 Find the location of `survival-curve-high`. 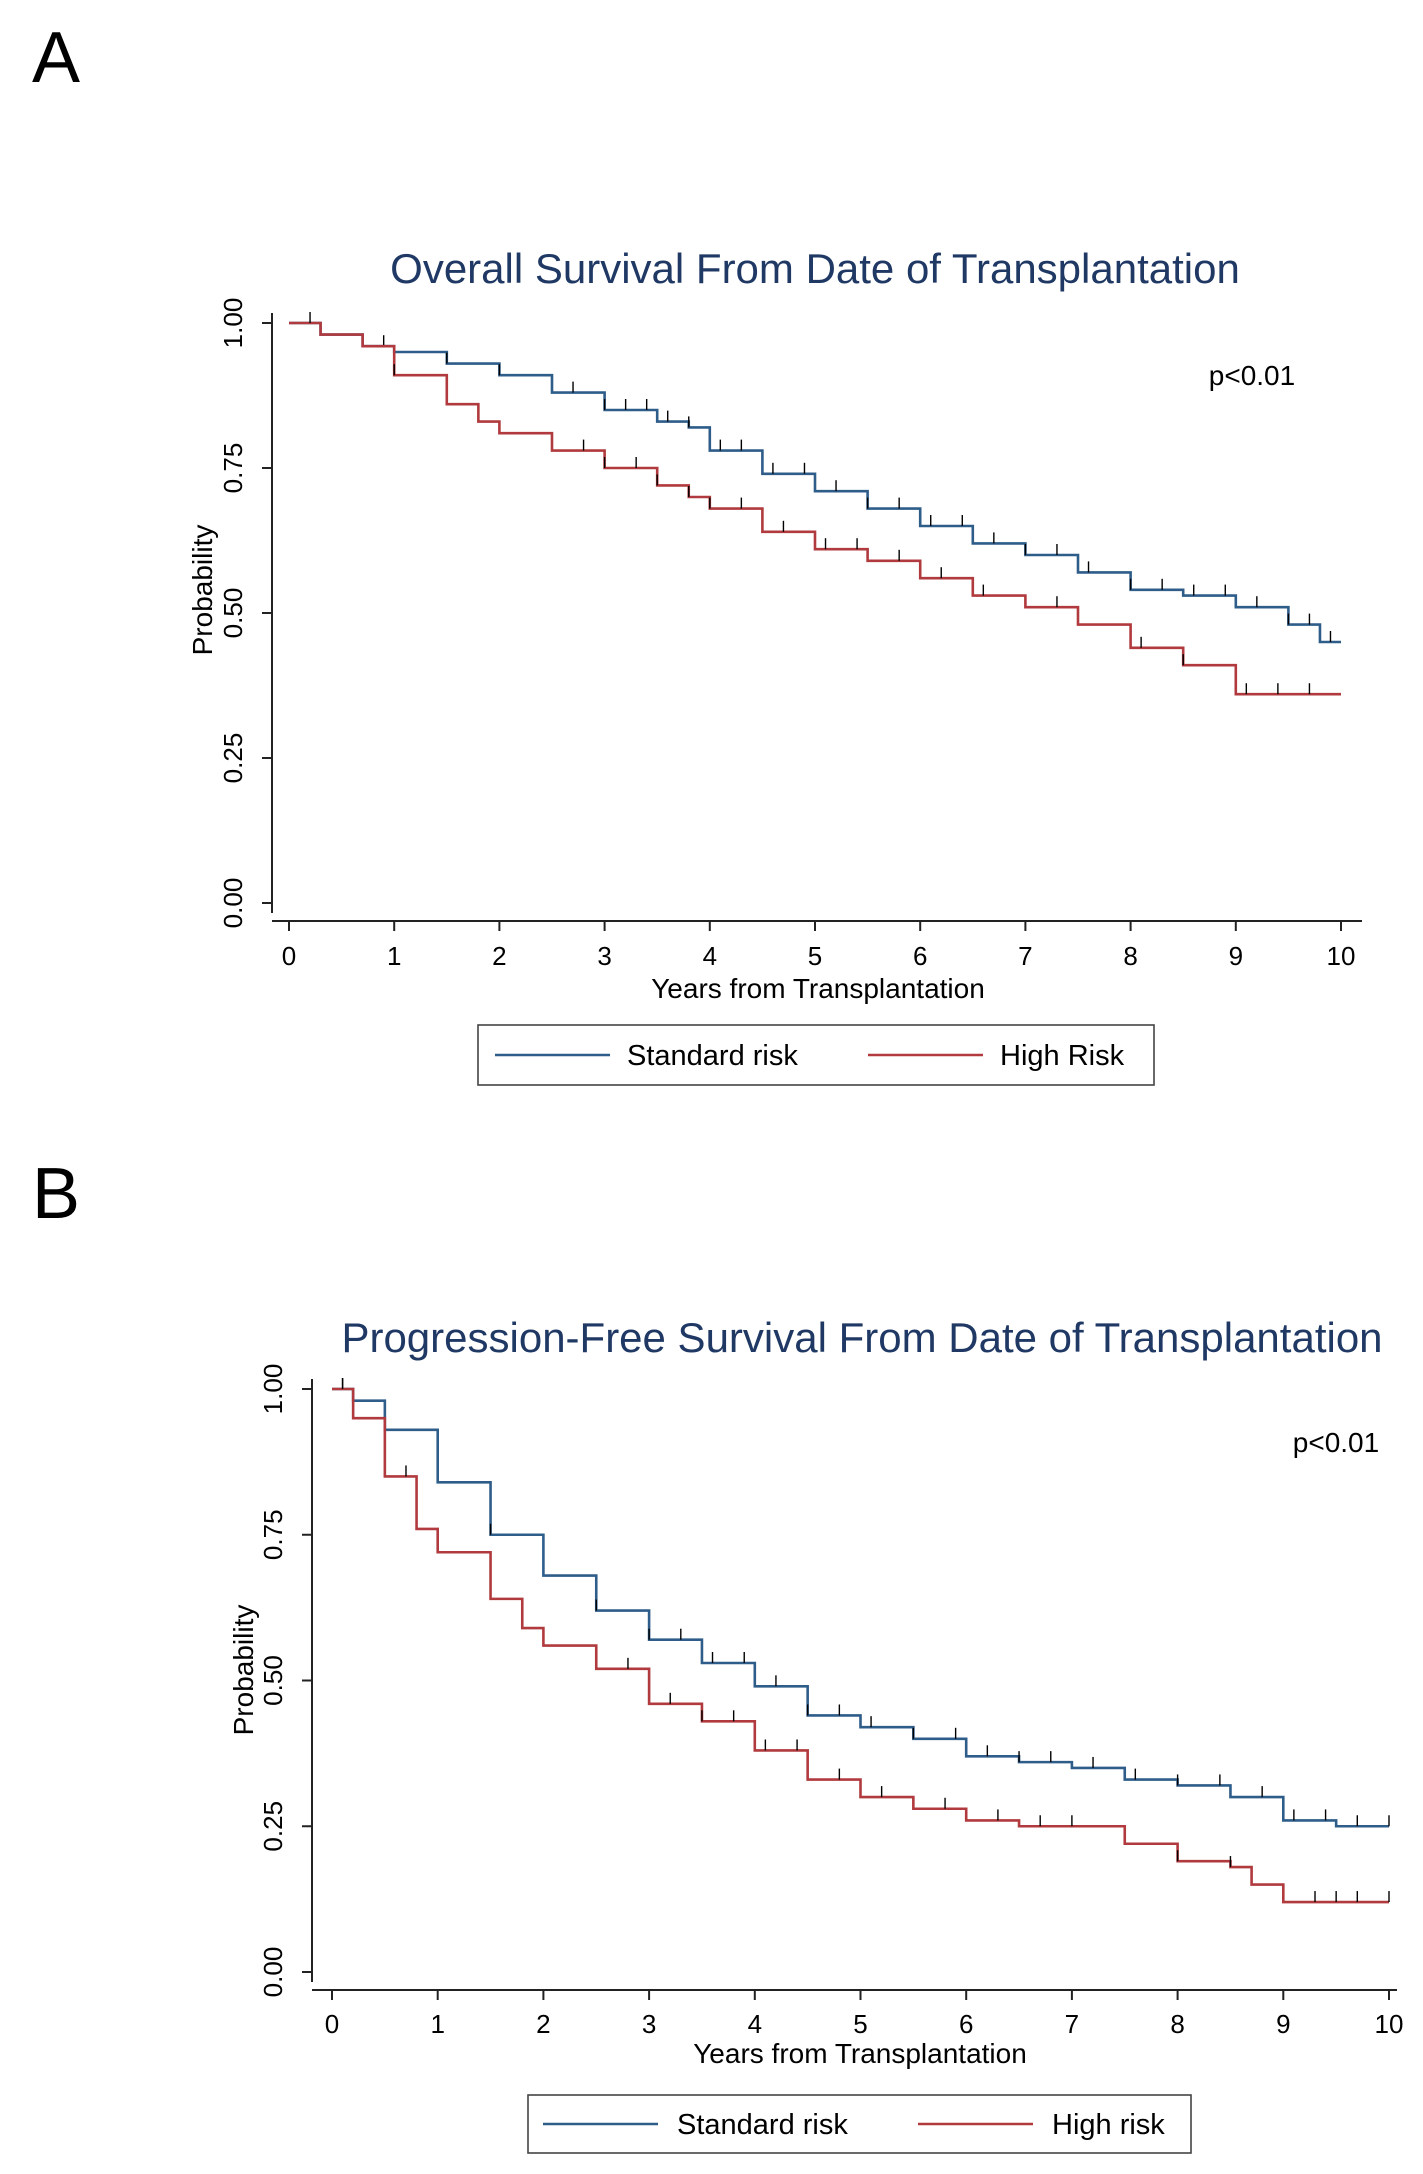

survival-curve-high is located at coordinates (815, 508).